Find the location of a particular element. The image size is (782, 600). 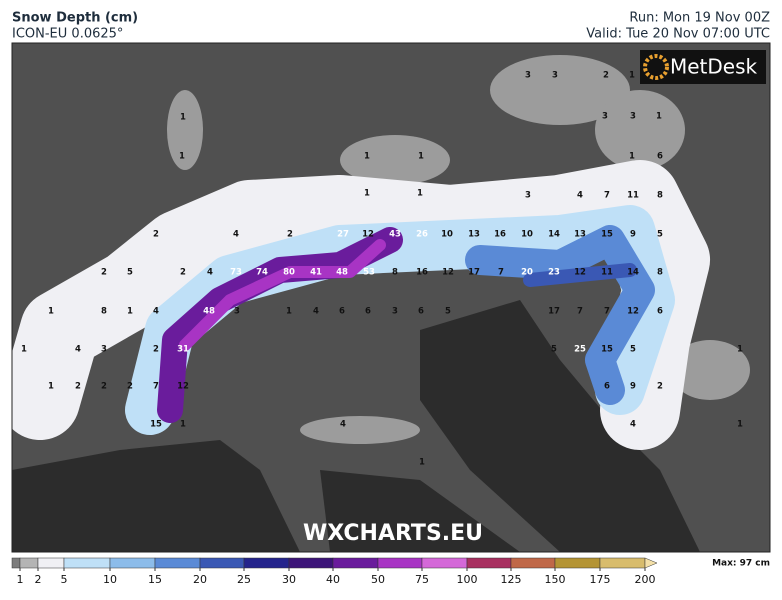

map-label: 17 is located at coordinates (554, 312).